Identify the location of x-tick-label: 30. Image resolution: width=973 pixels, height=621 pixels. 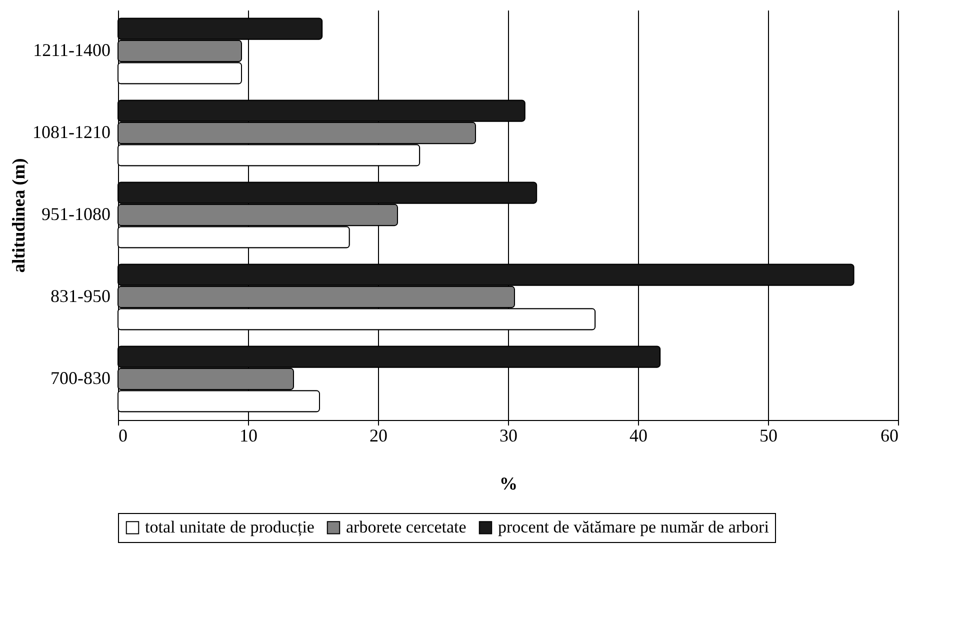
(509, 436).